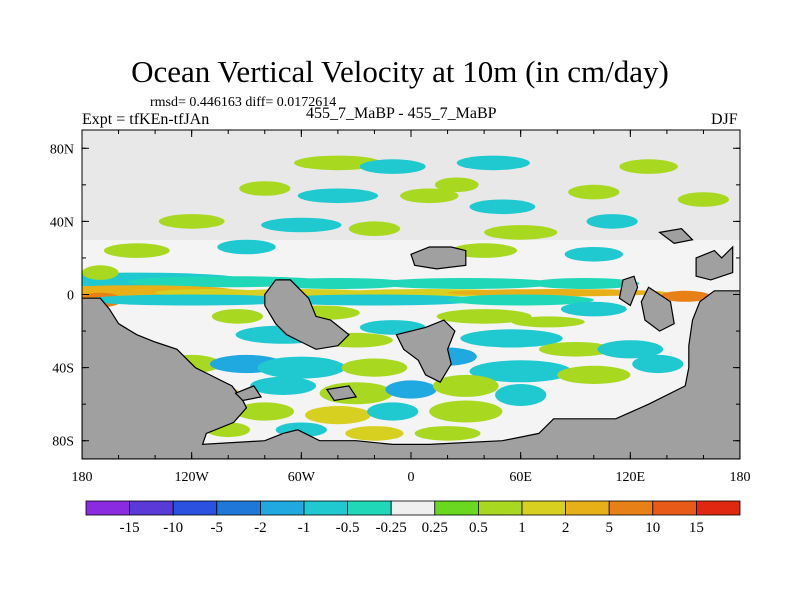 The image size is (800, 600). Describe the element at coordinates (146, 119) in the screenshot. I see `experiment-label: Expt = tfKEn-tfJAn` at that location.